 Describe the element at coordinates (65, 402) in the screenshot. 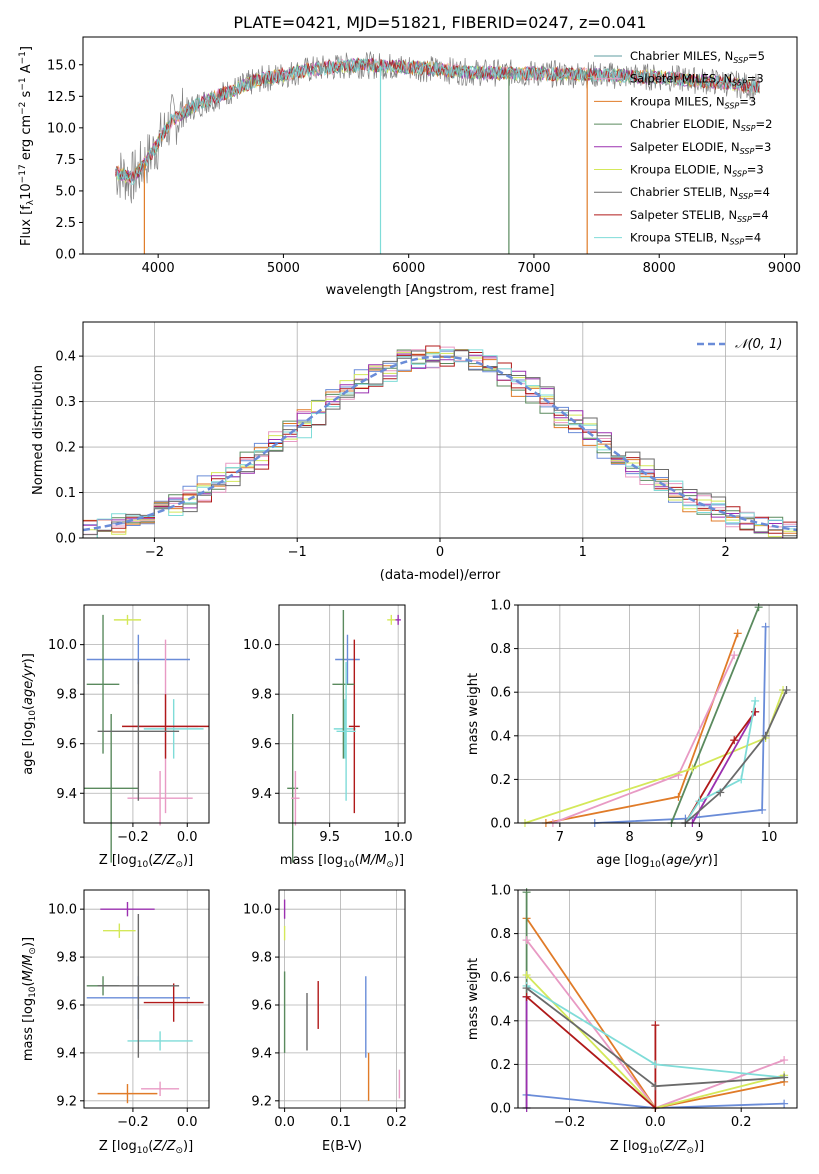

I see `y-tick-label: 0.3` at that location.